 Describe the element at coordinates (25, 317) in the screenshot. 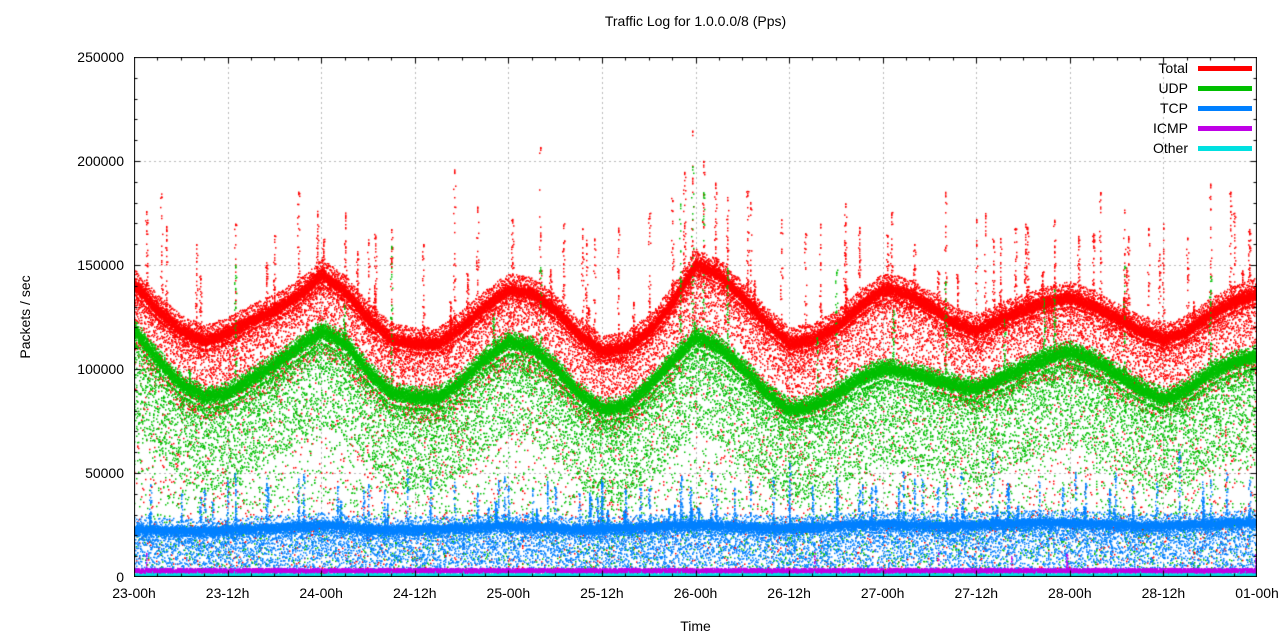

I see `y-axis-title: Packets / sec` at that location.